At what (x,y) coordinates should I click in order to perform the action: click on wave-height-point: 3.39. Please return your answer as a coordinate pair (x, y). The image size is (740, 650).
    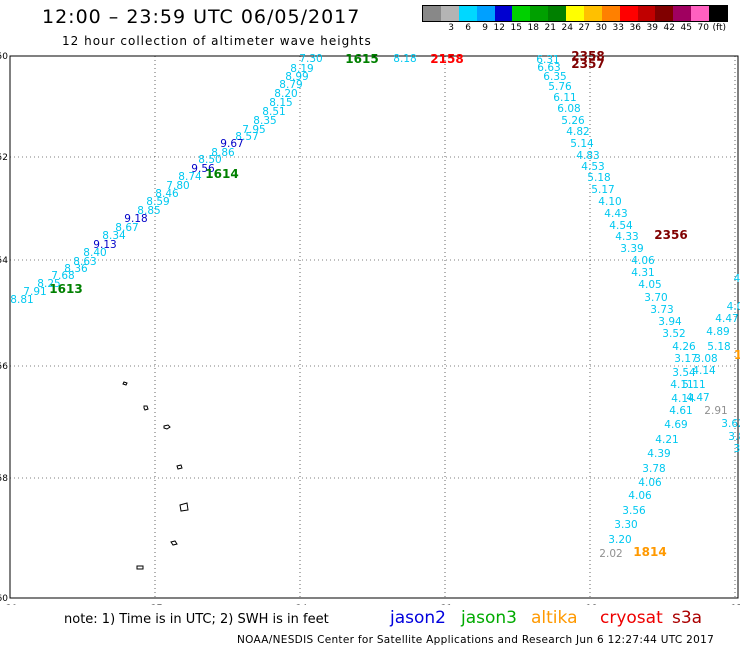
    Looking at the image, I should click on (631, 249).